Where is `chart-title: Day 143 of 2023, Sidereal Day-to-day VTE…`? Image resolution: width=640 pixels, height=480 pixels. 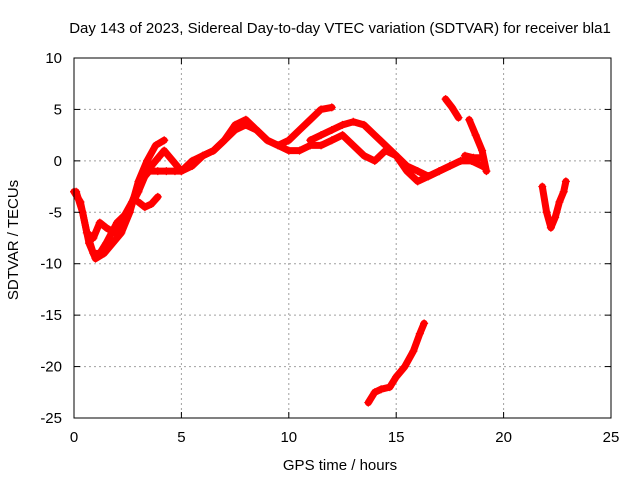 chart-title: Day 143 of 2023, Sidereal Day-to-day VTE… is located at coordinates (340, 28).